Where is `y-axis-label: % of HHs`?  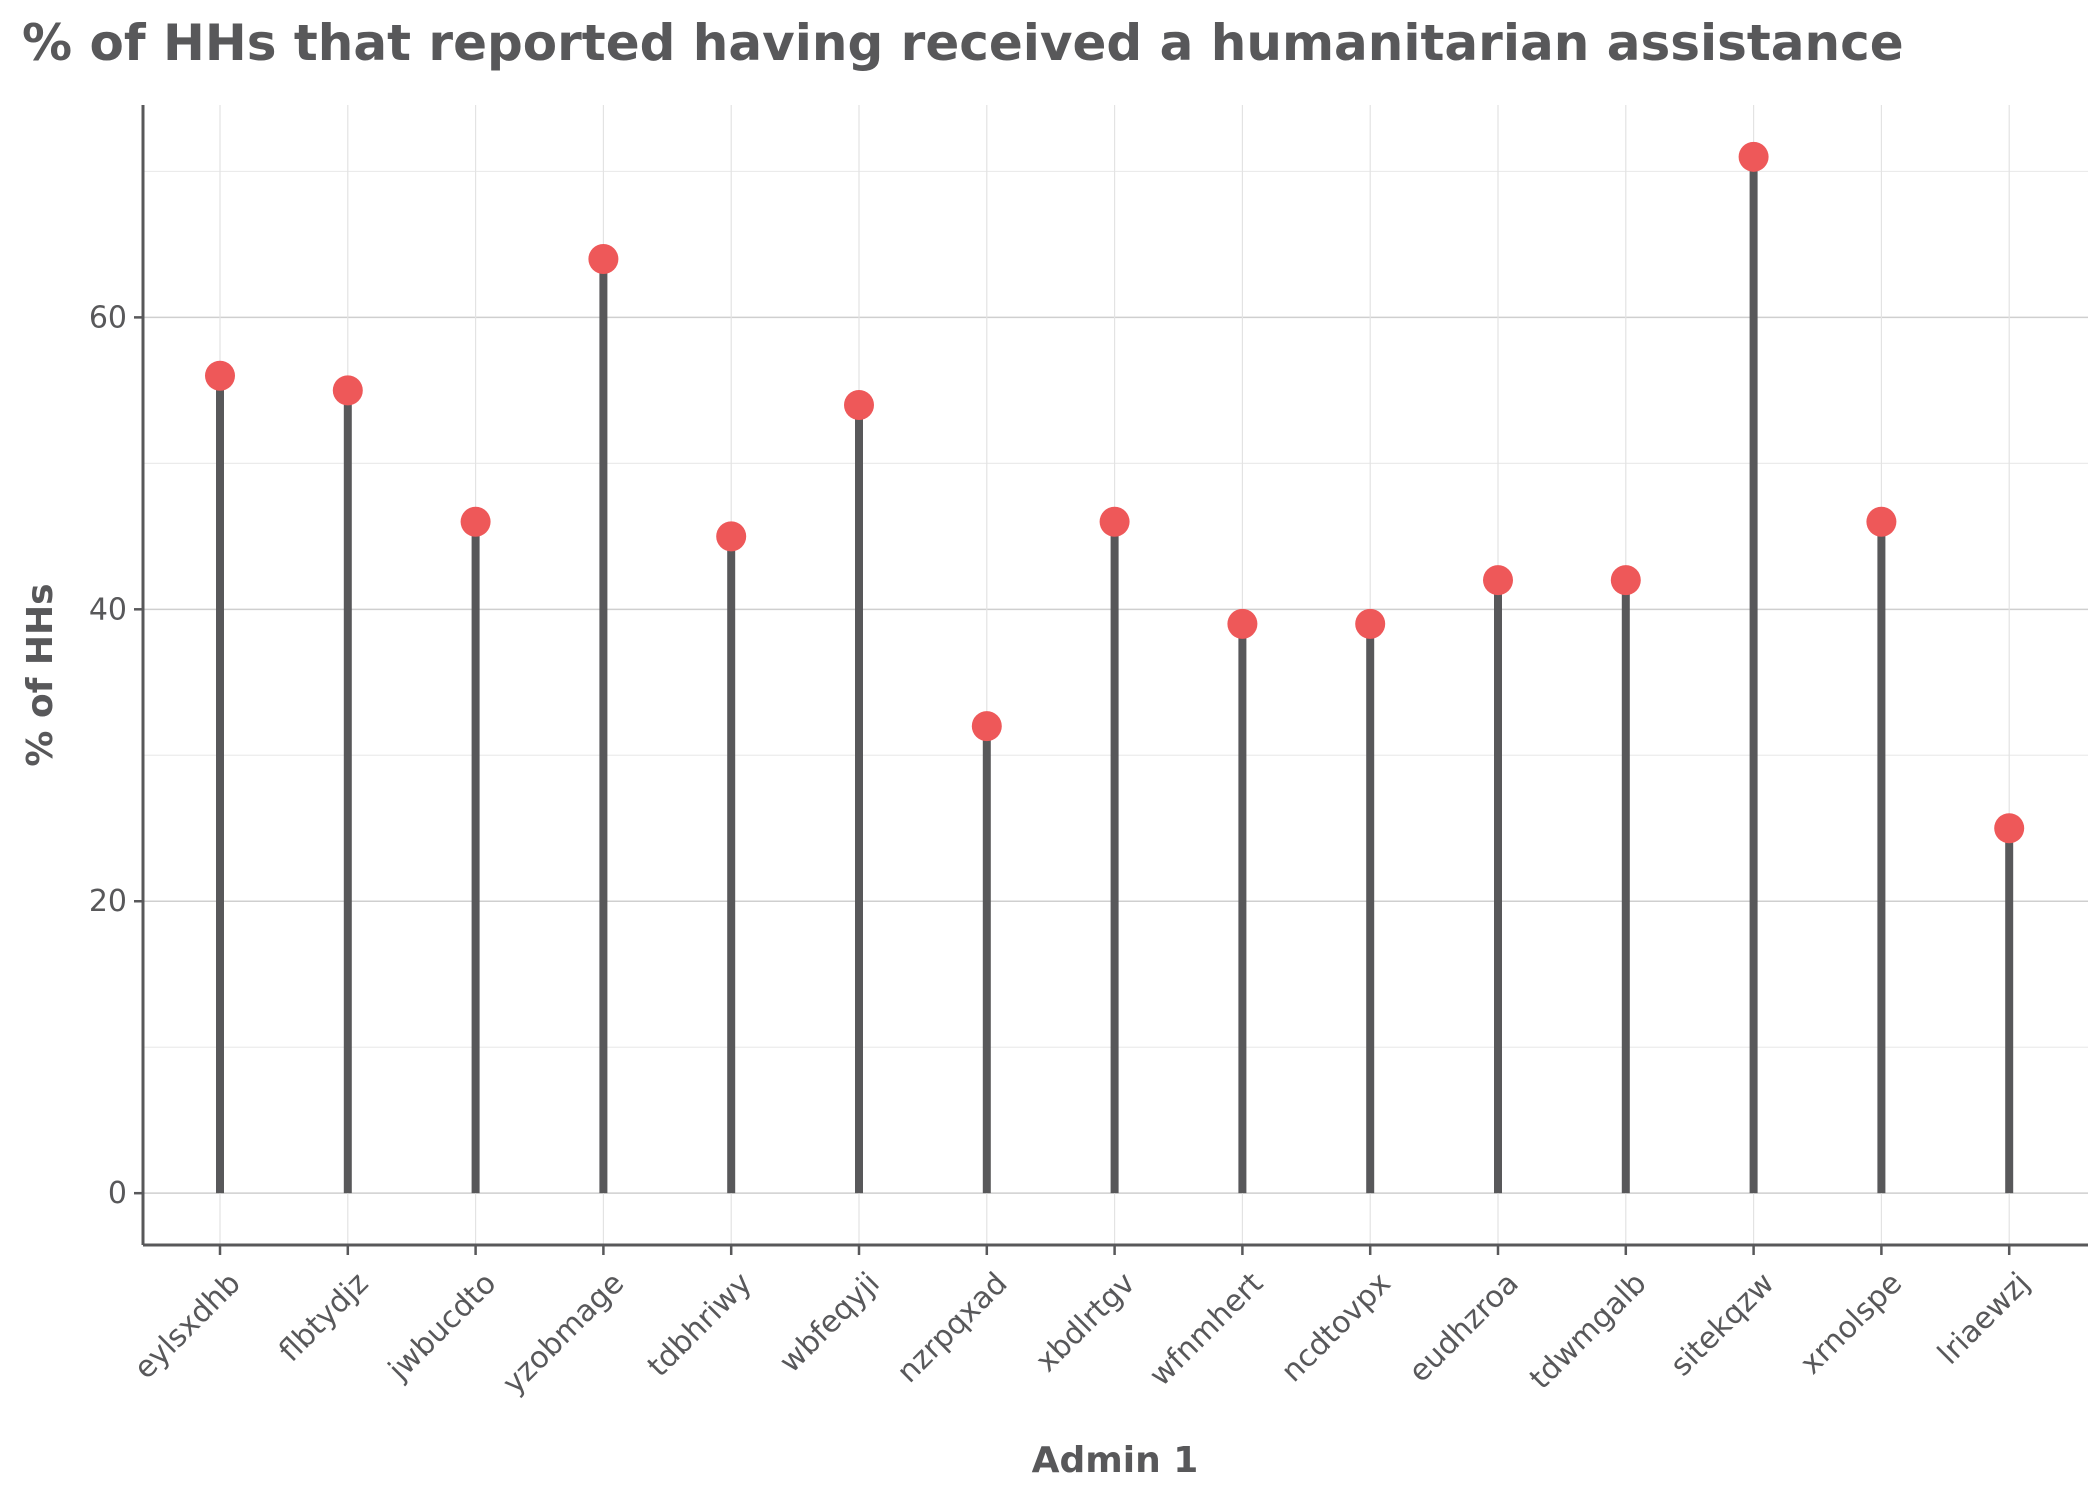 y-axis-label: % of HHs is located at coordinates (40, 674).